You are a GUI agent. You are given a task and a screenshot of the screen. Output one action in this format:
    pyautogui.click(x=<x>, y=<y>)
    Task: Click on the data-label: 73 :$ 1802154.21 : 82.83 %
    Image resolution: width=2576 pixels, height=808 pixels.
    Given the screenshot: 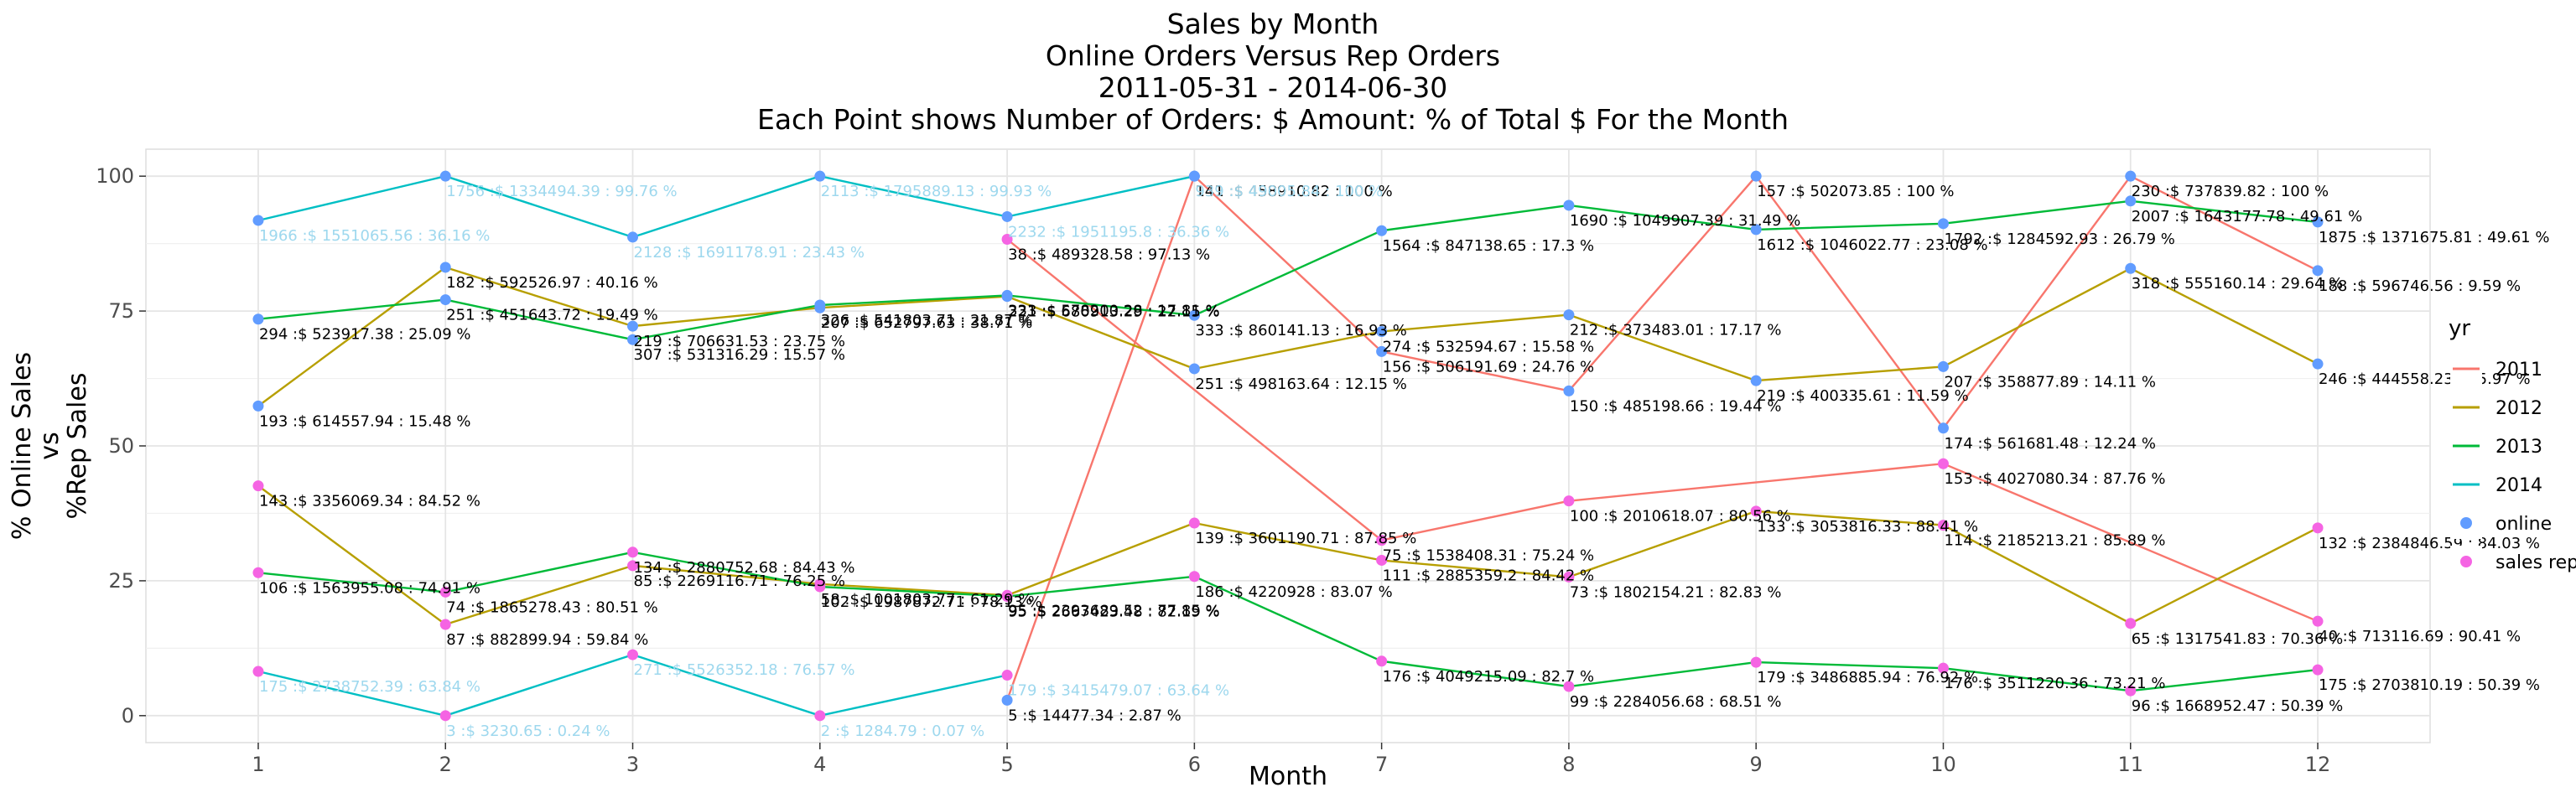 What is the action you would take?
    pyautogui.click(x=1676, y=592)
    